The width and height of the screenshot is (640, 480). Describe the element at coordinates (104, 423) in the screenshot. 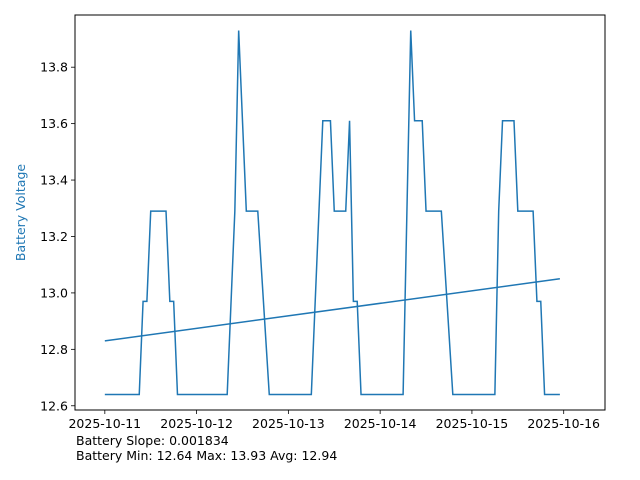

I see `x-tick-label: 2025-10-11` at that location.